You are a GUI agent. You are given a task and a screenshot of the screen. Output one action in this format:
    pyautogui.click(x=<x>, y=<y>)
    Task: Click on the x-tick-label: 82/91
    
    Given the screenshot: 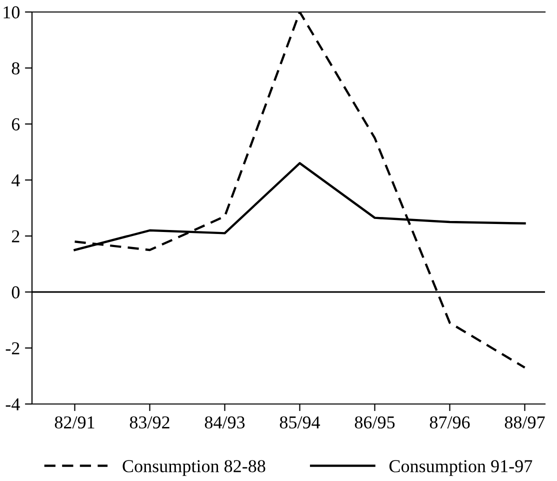 What is the action you would take?
    pyautogui.click(x=74, y=422)
    